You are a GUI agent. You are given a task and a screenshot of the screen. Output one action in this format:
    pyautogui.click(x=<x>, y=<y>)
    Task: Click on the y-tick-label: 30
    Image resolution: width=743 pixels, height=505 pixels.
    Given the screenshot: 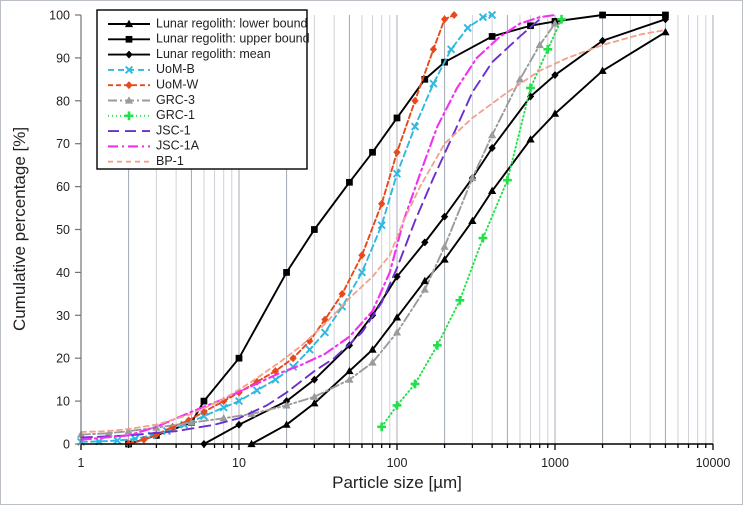 What is the action you would take?
    pyautogui.click(x=63, y=316)
    